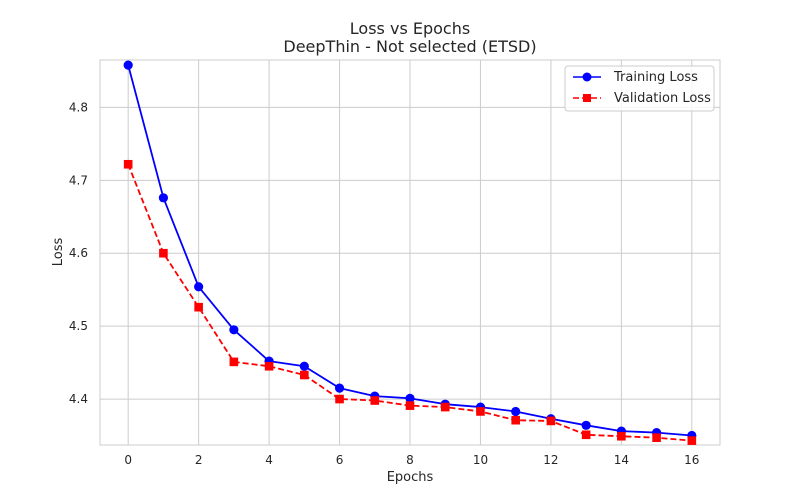 This screenshot has width=800, height=500. What do you see at coordinates (78, 253) in the screenshot?
I see `y-tick-label: 4.6` at bounding box center [78, 253].